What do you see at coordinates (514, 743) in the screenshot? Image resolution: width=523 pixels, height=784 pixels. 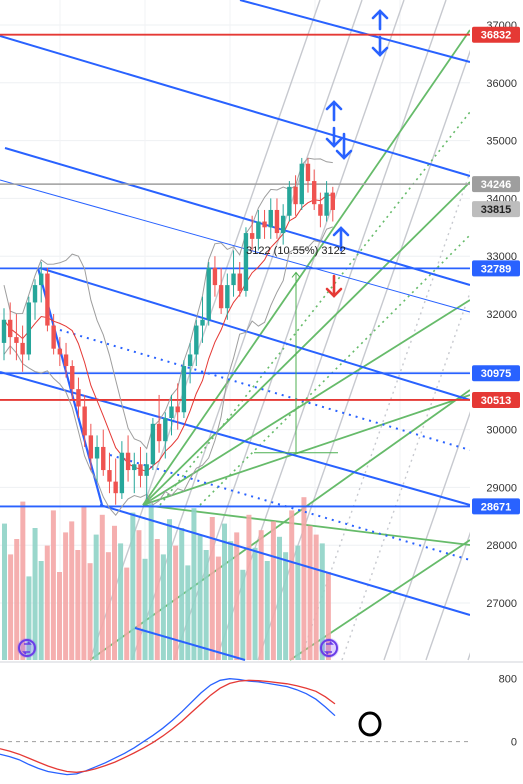 I see `osc-tick-label: 0` at bounding box center [514, 743].